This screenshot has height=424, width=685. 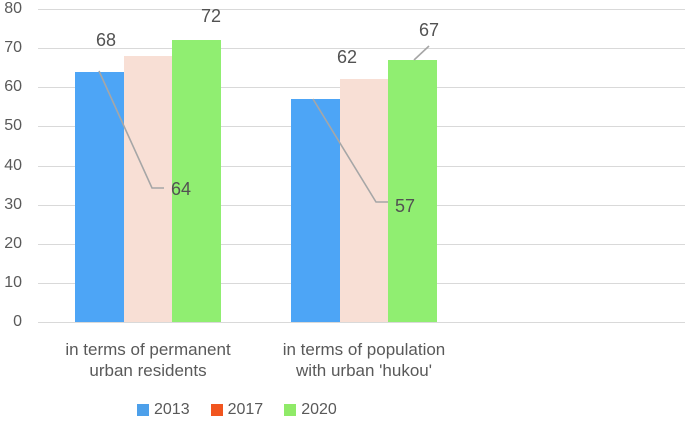 I want to click on y-tick-label-60: 60, so click(x=13, y=87).